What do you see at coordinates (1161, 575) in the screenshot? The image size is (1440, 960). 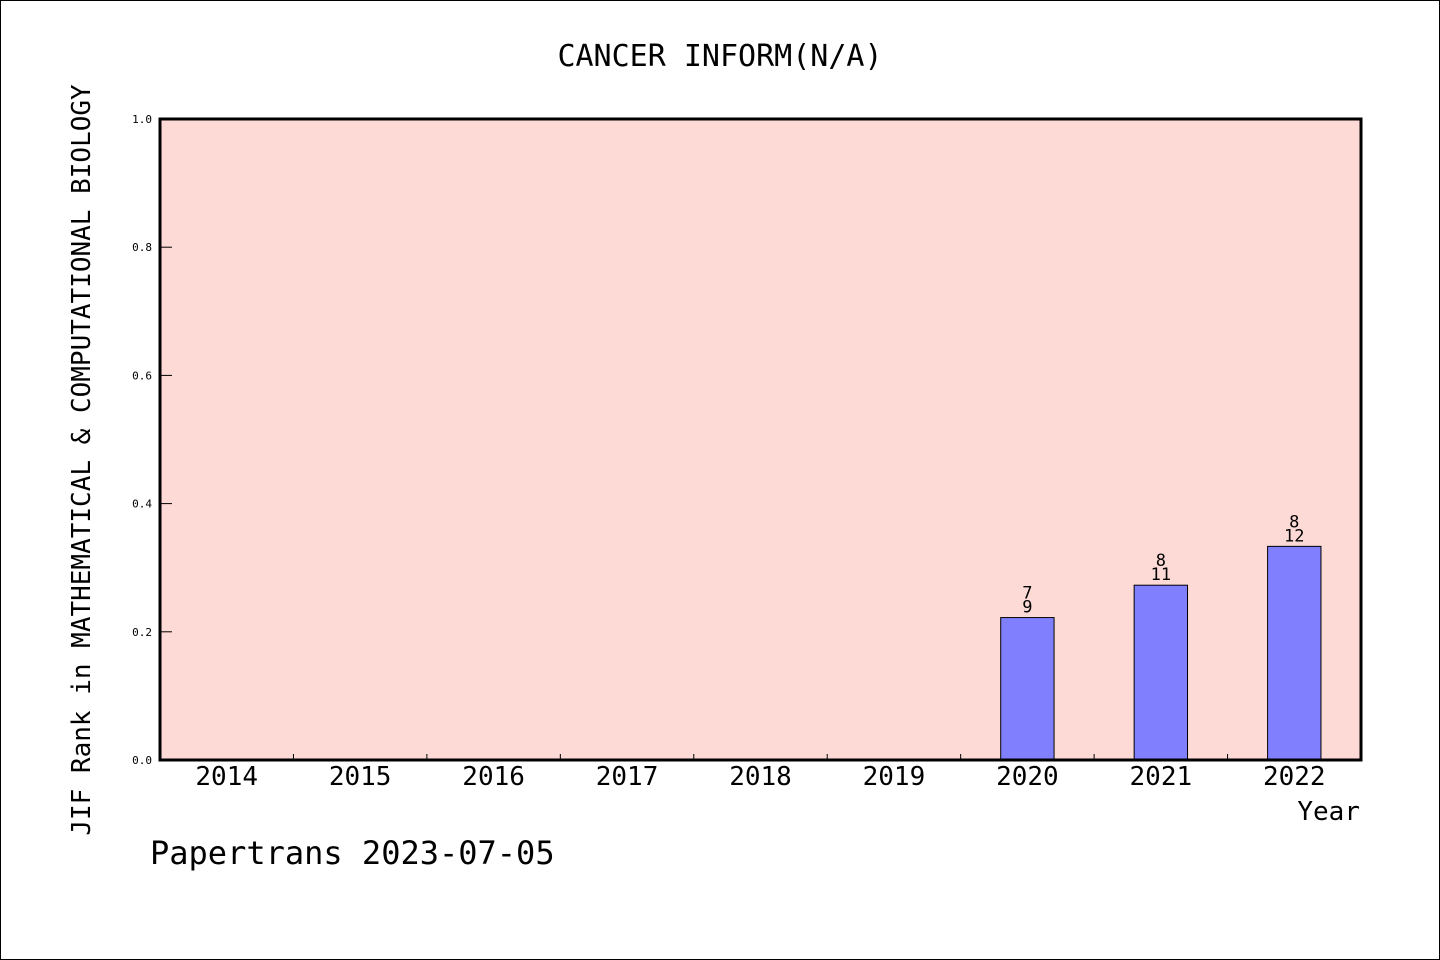 I see `bar-total-label: 11` at bounding box center [1161, 575].